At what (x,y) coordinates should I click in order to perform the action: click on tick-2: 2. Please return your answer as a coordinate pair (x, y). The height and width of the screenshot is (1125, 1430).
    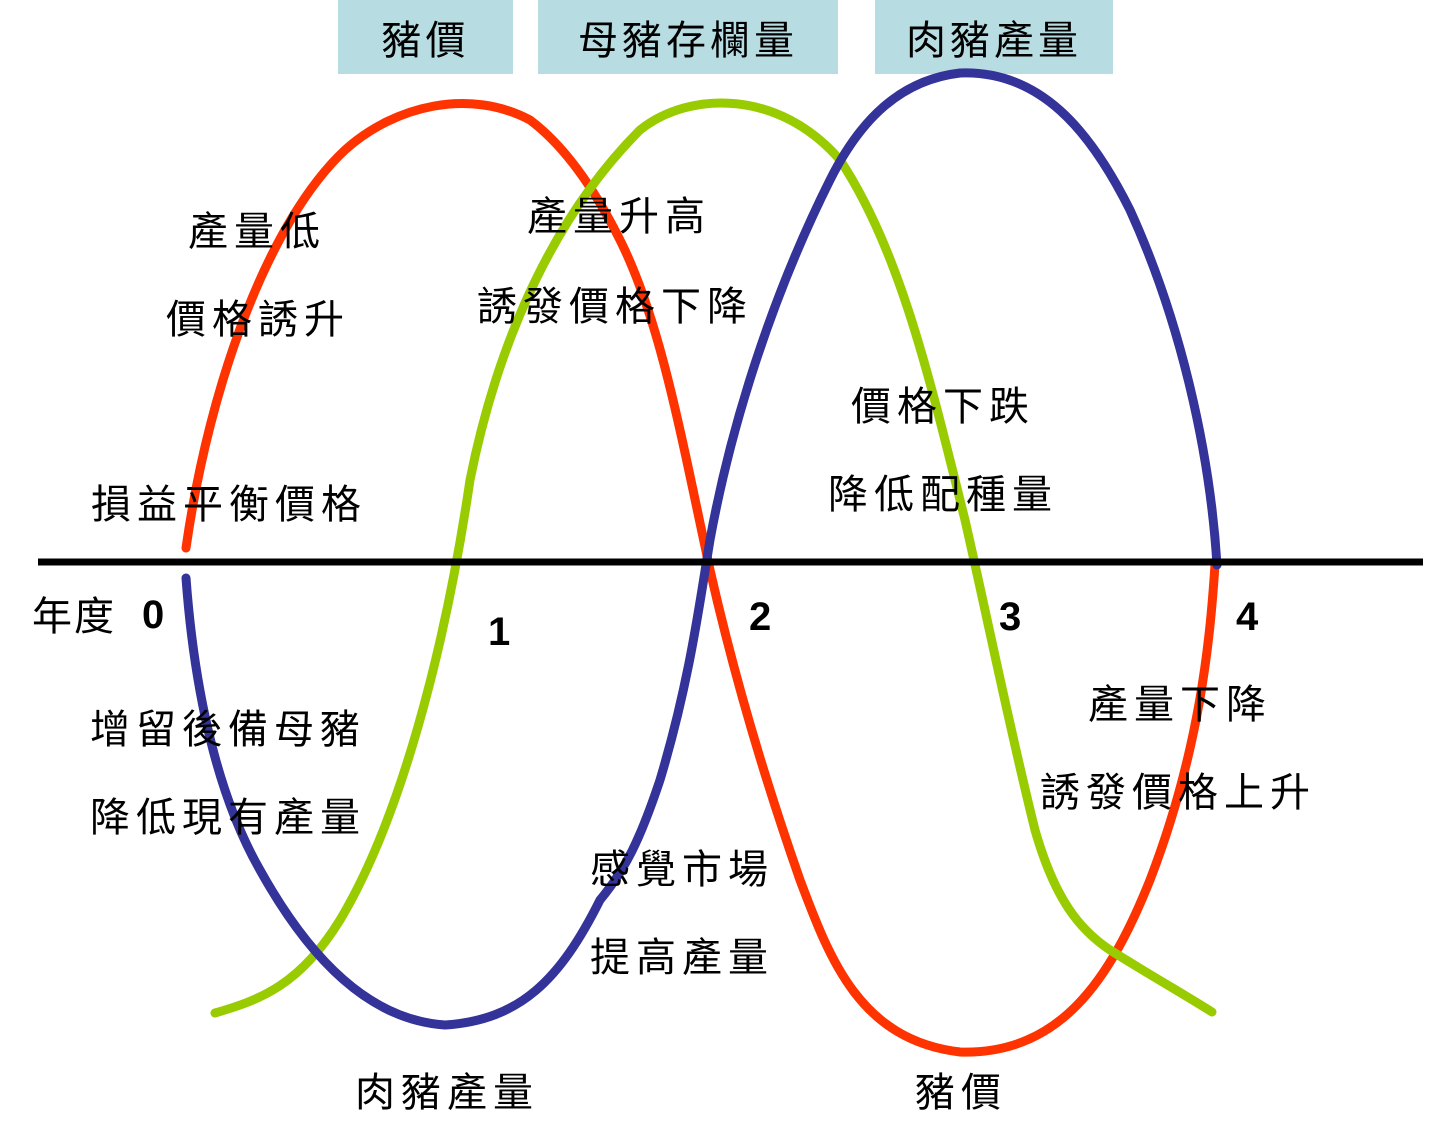
    Looking at the image, I should click on (760, 617).